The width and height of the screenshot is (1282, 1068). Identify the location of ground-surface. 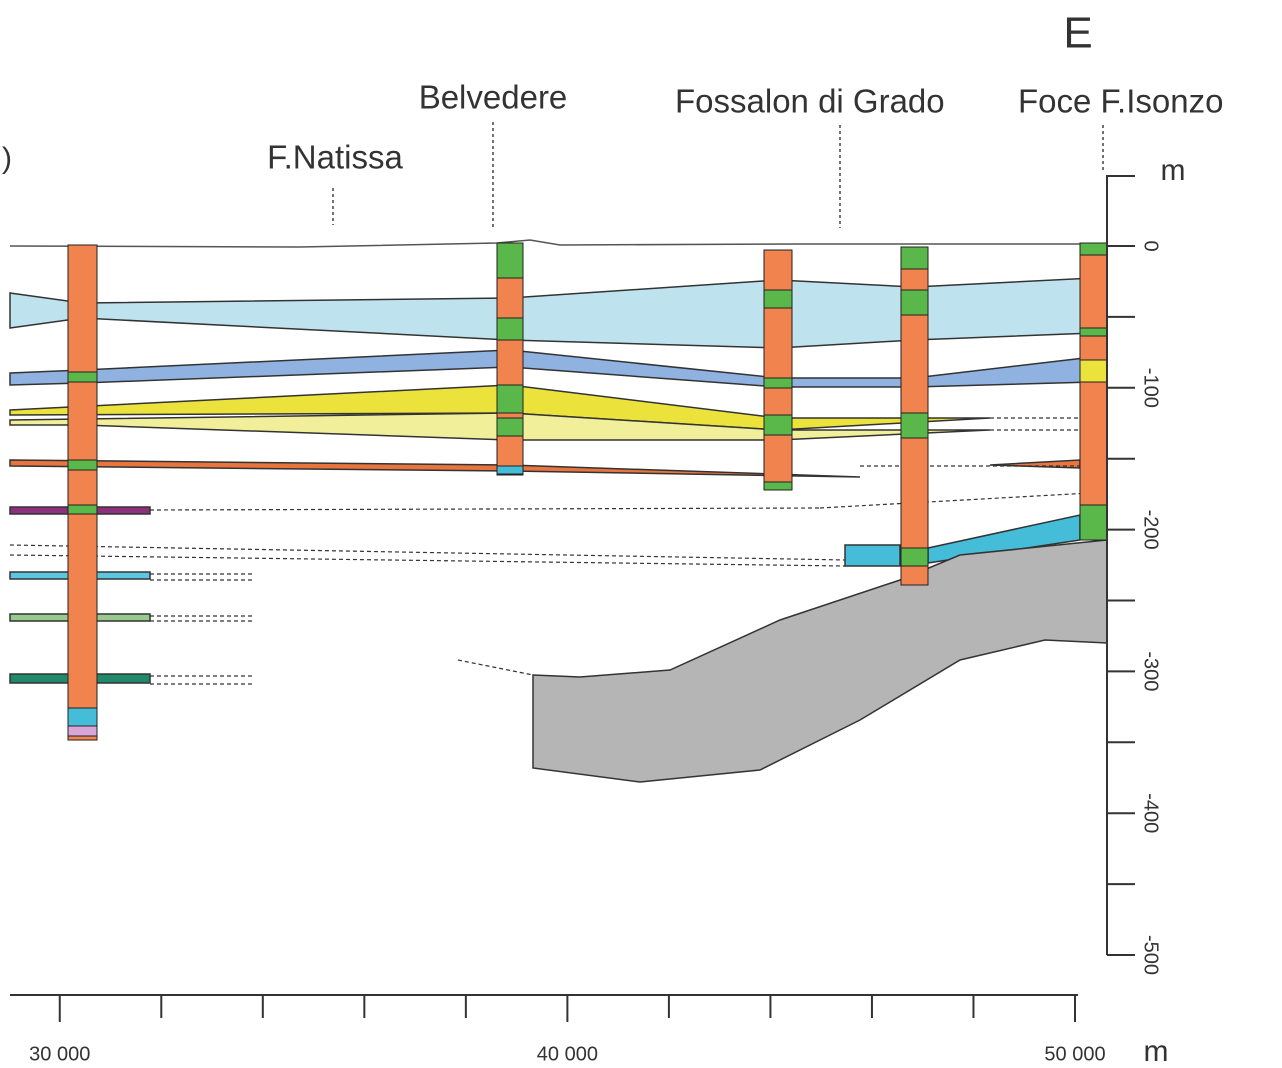
(558, 243).